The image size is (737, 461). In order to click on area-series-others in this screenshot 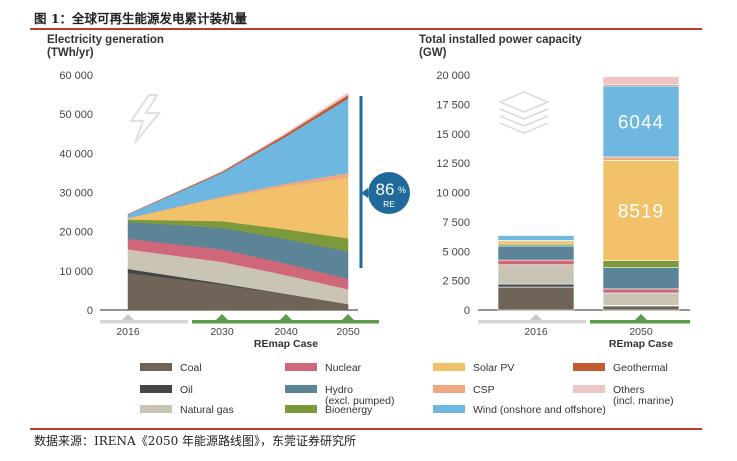, I will do `click(238, 153)`.